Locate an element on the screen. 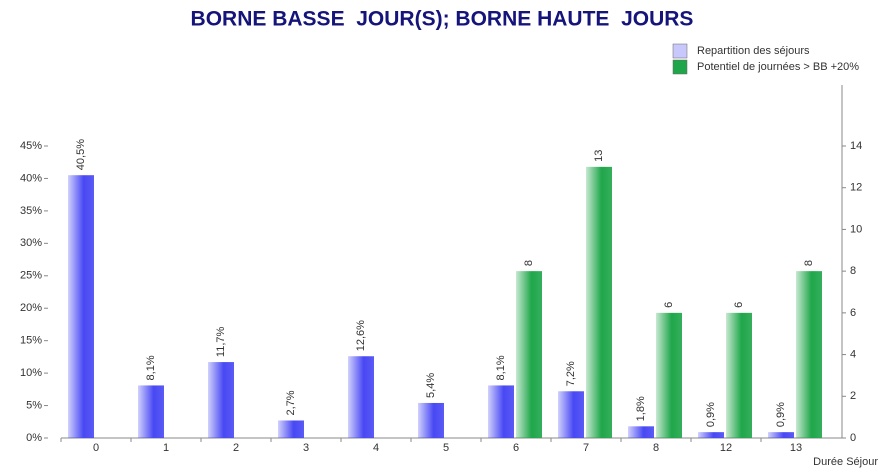 The image size is (884, 472). y2-tick-label: 6 is located at coordinates (853, 313).